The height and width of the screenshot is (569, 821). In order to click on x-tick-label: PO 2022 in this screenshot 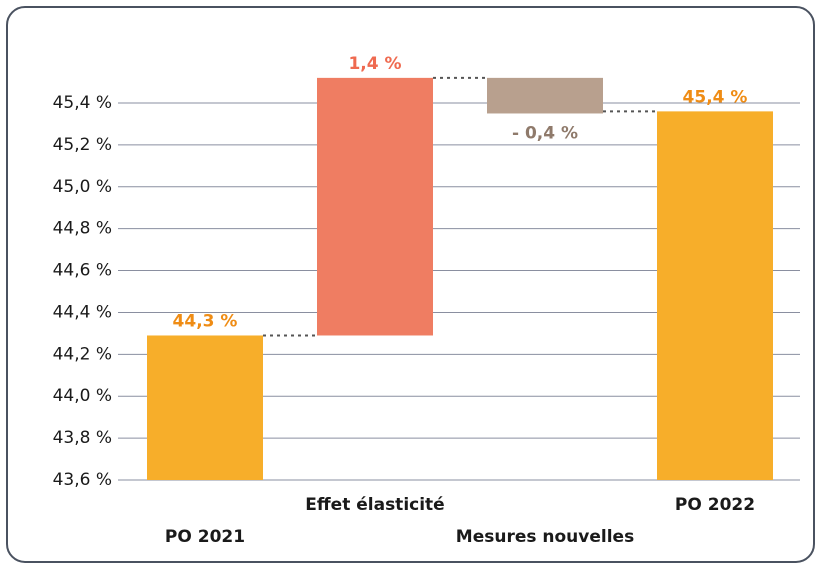, I will do `click(715, 505)`.